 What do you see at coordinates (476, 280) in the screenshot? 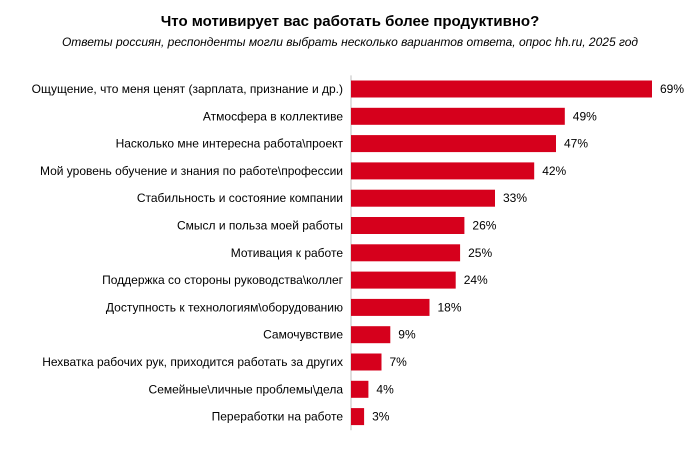
I see `value-label: 24%` at bounding box center [476, 280].